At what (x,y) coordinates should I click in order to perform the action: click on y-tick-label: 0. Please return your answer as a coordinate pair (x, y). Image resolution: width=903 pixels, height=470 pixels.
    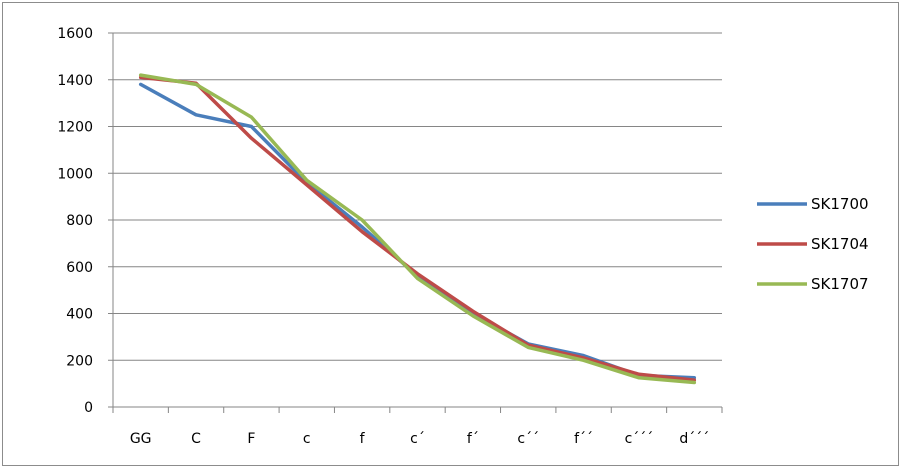
    Looking at the image, I should click on (88, 408).